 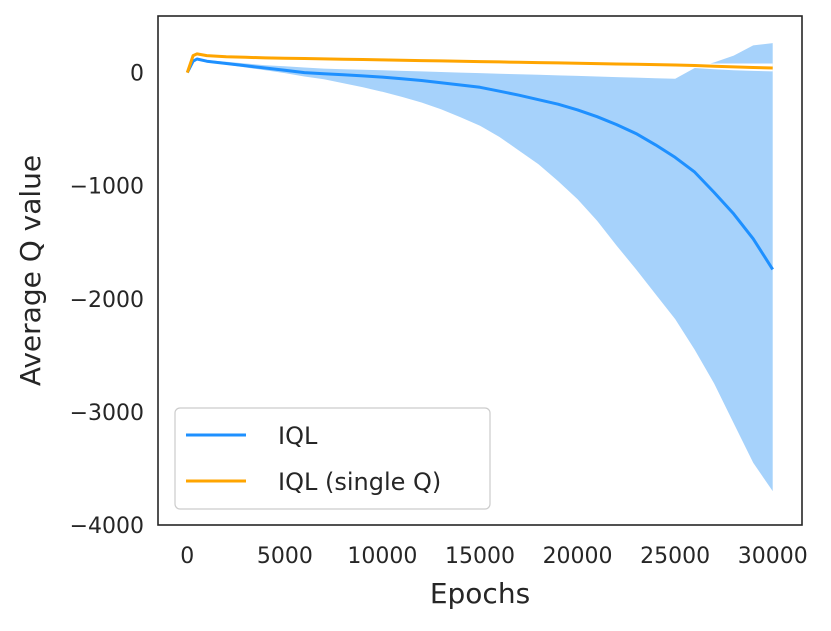 I want to click on y-tick-label: −4000, so click(x=107, y=526).